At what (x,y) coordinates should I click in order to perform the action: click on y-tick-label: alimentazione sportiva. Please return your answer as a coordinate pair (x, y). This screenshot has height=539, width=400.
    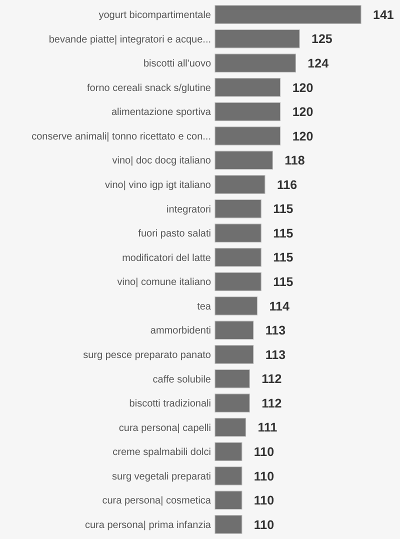
    Looking at the image, I should click on (162, 112).